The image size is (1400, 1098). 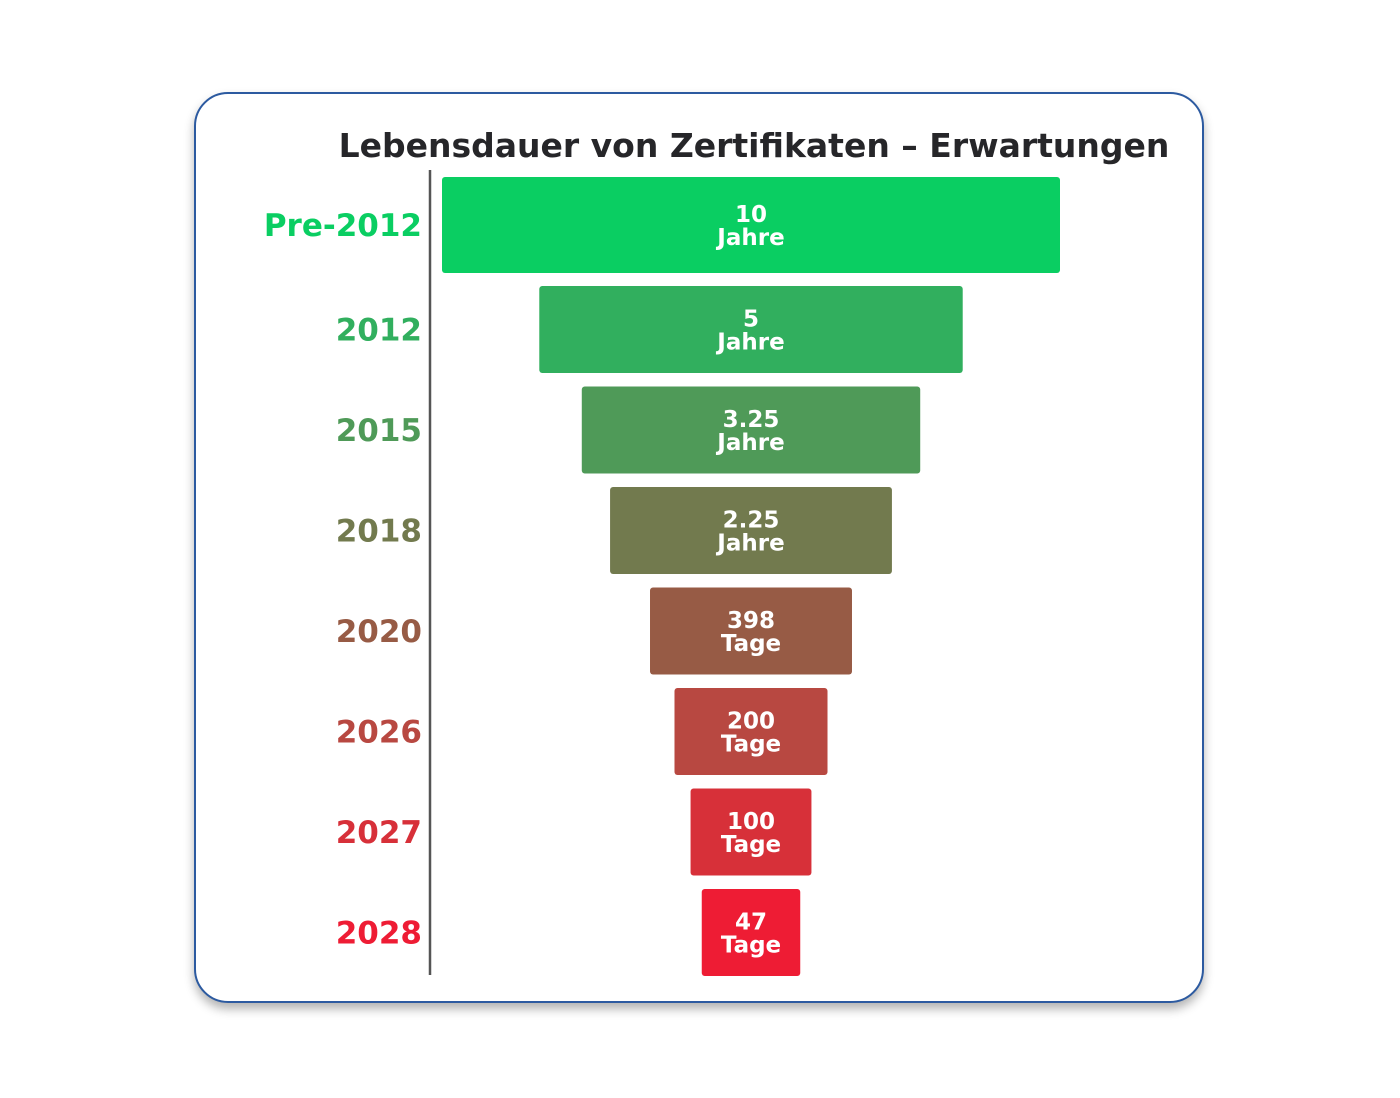 I want to click on category-label-pre-2012: Pre-2012, so click(x=343, y=226).